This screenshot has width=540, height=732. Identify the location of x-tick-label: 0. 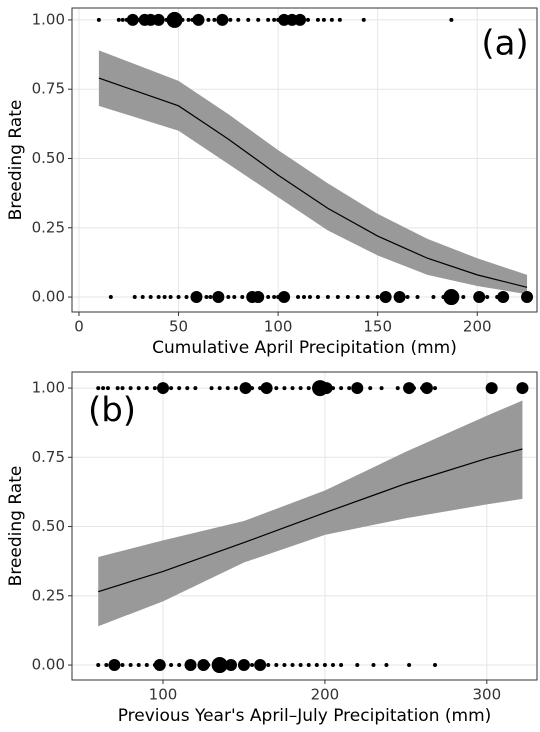
(79, 327).